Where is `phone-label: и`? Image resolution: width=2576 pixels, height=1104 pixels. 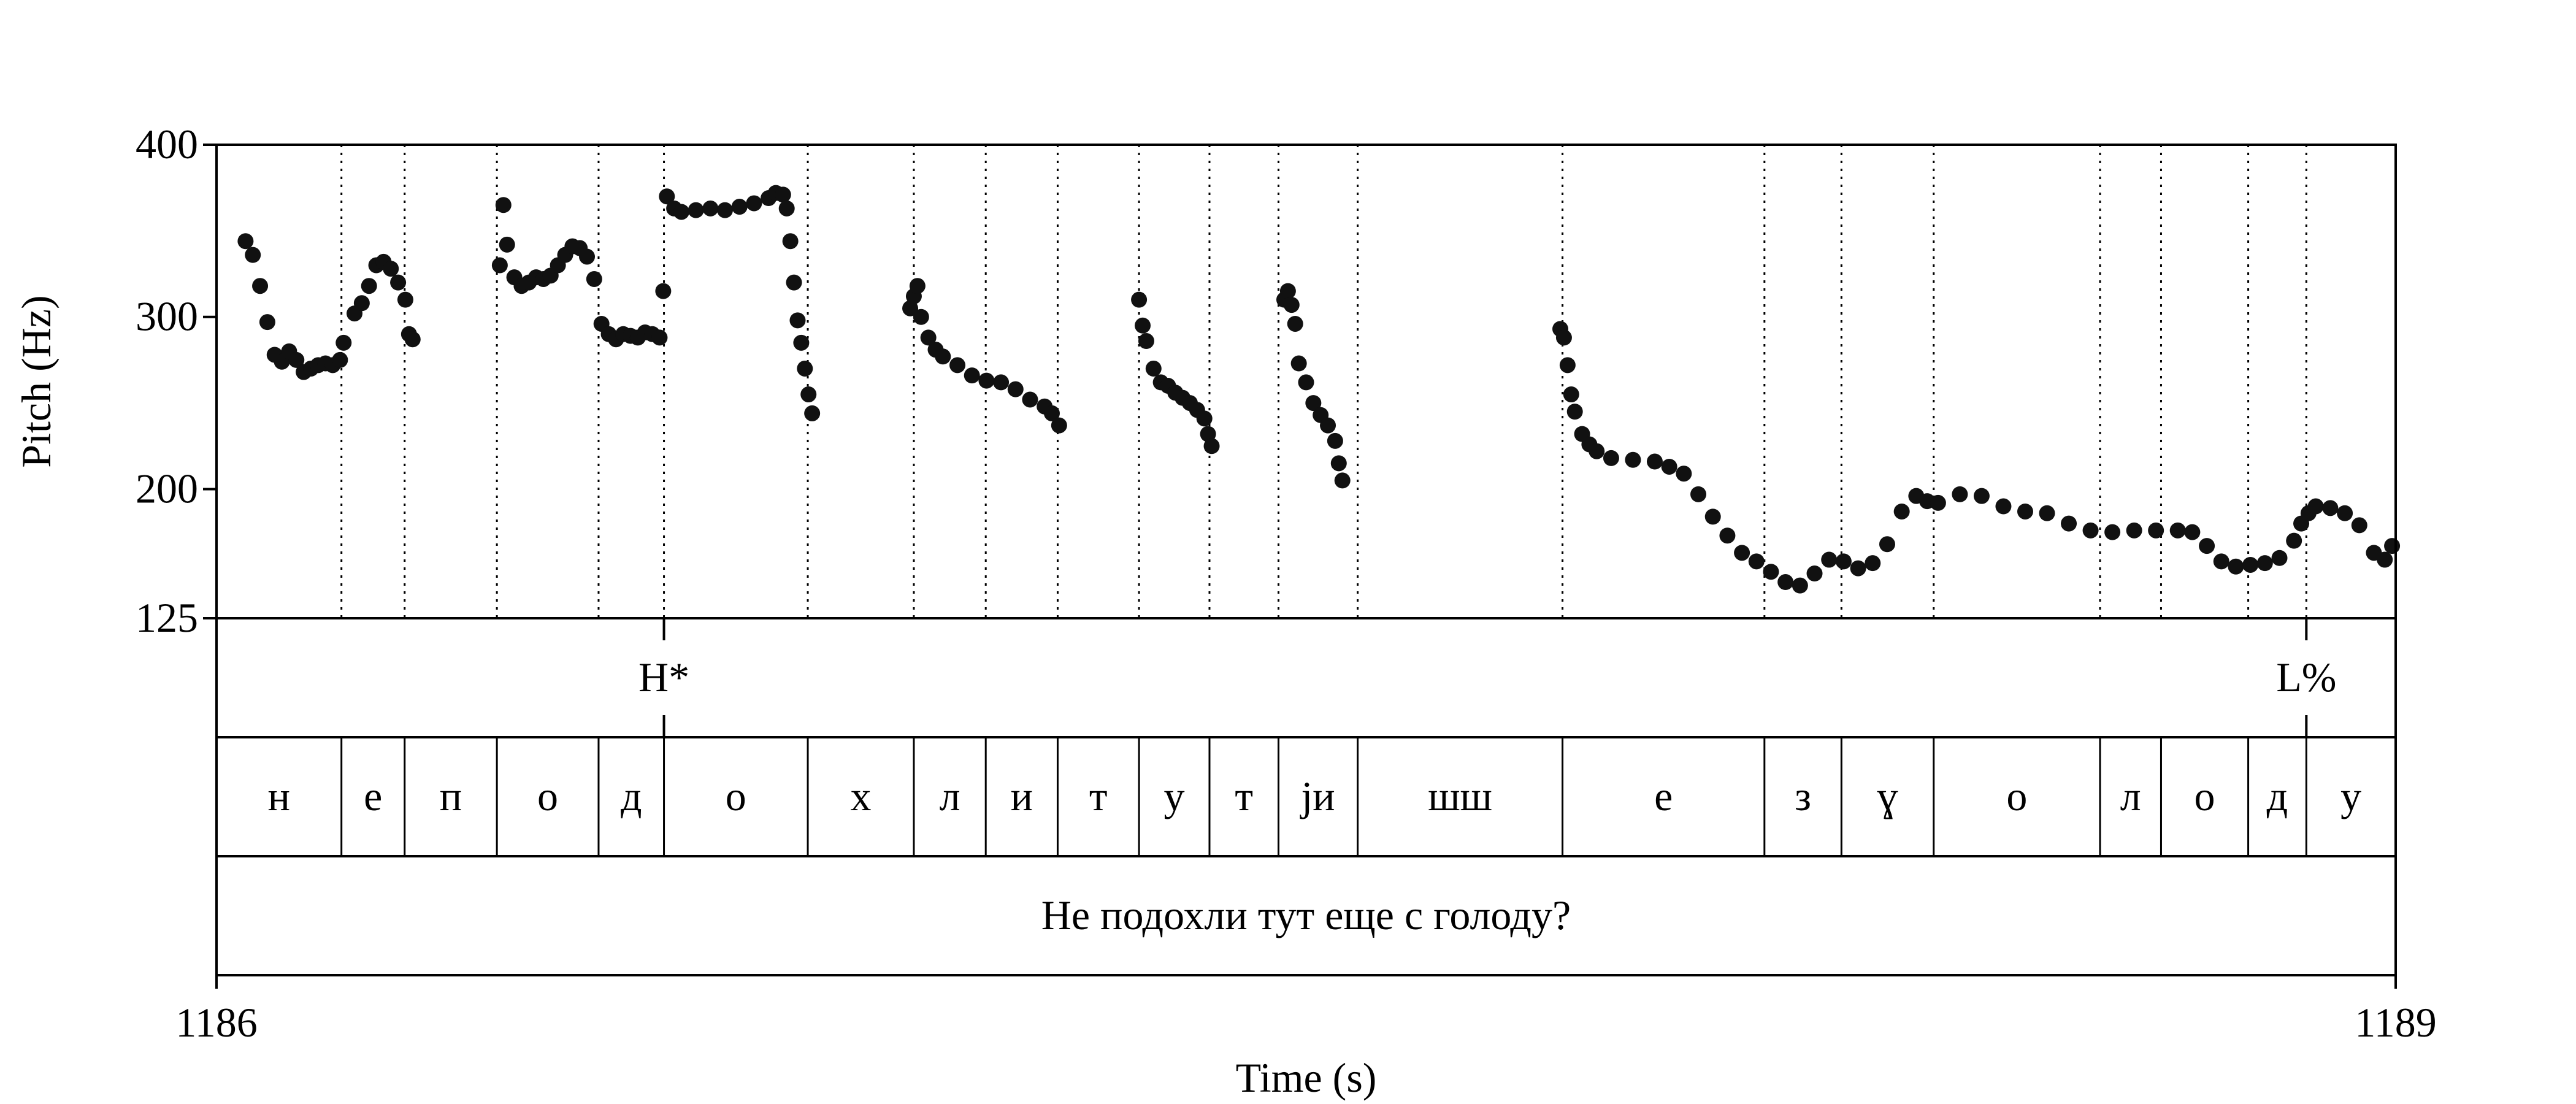
phone-label: и is located at coordinates (1022, 796).